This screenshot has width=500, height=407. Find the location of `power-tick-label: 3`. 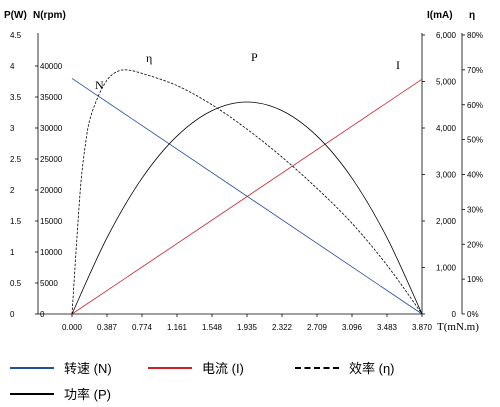

power-tick-label: 3 is located at coordinates (12, 128).